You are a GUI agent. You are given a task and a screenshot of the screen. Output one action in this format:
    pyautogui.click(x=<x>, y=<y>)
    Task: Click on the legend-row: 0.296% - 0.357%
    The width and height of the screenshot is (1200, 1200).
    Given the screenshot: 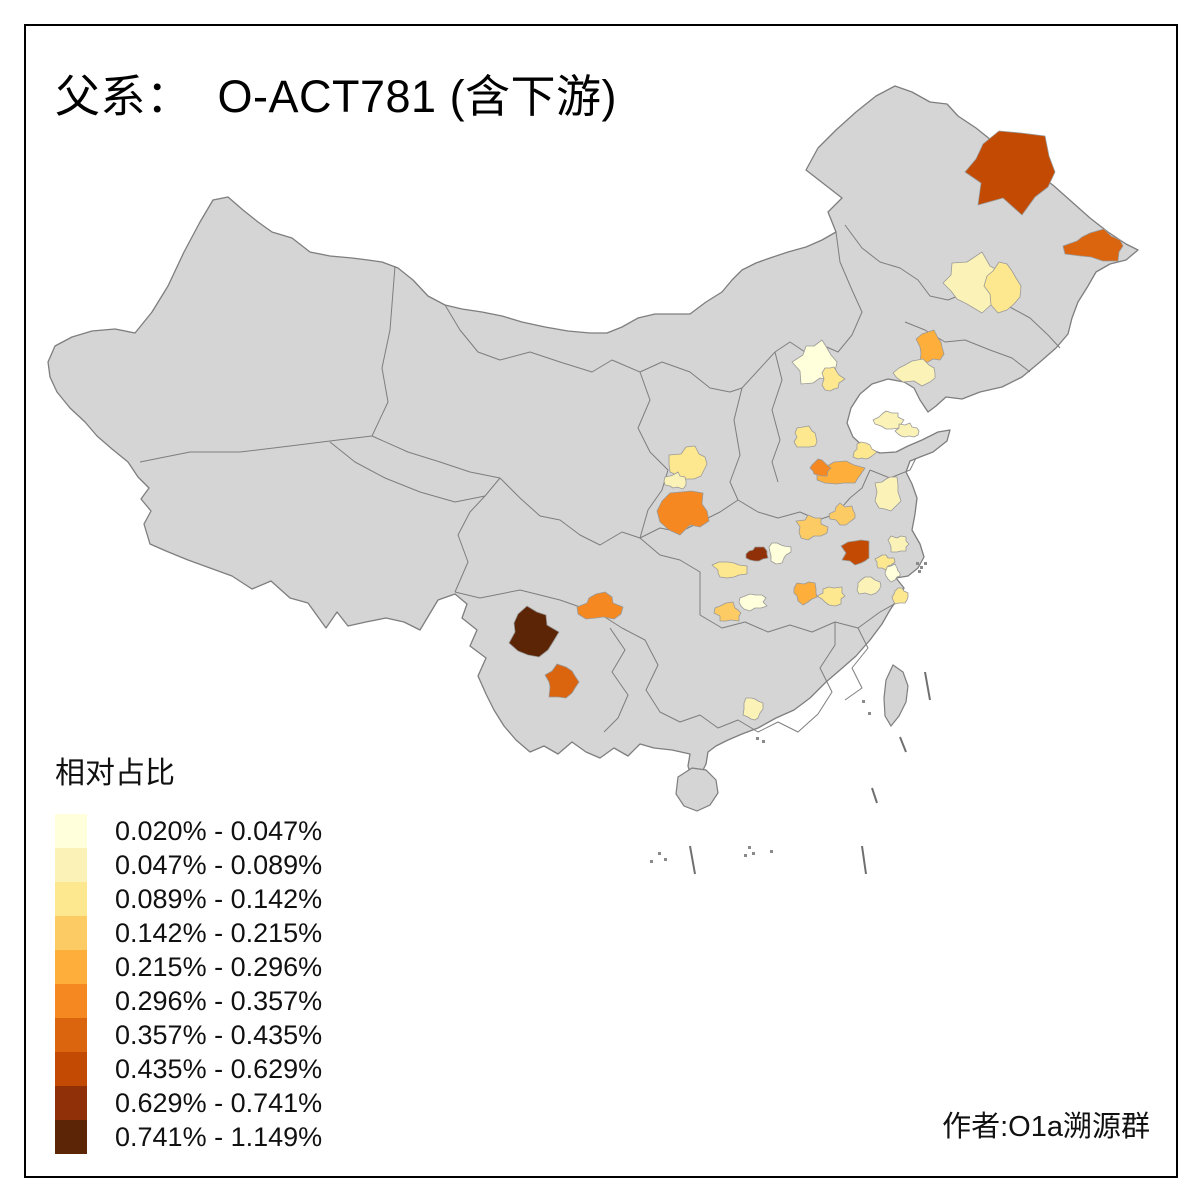 What is the action you would take?
    pyautogui.click(x=188, y=1001)
    